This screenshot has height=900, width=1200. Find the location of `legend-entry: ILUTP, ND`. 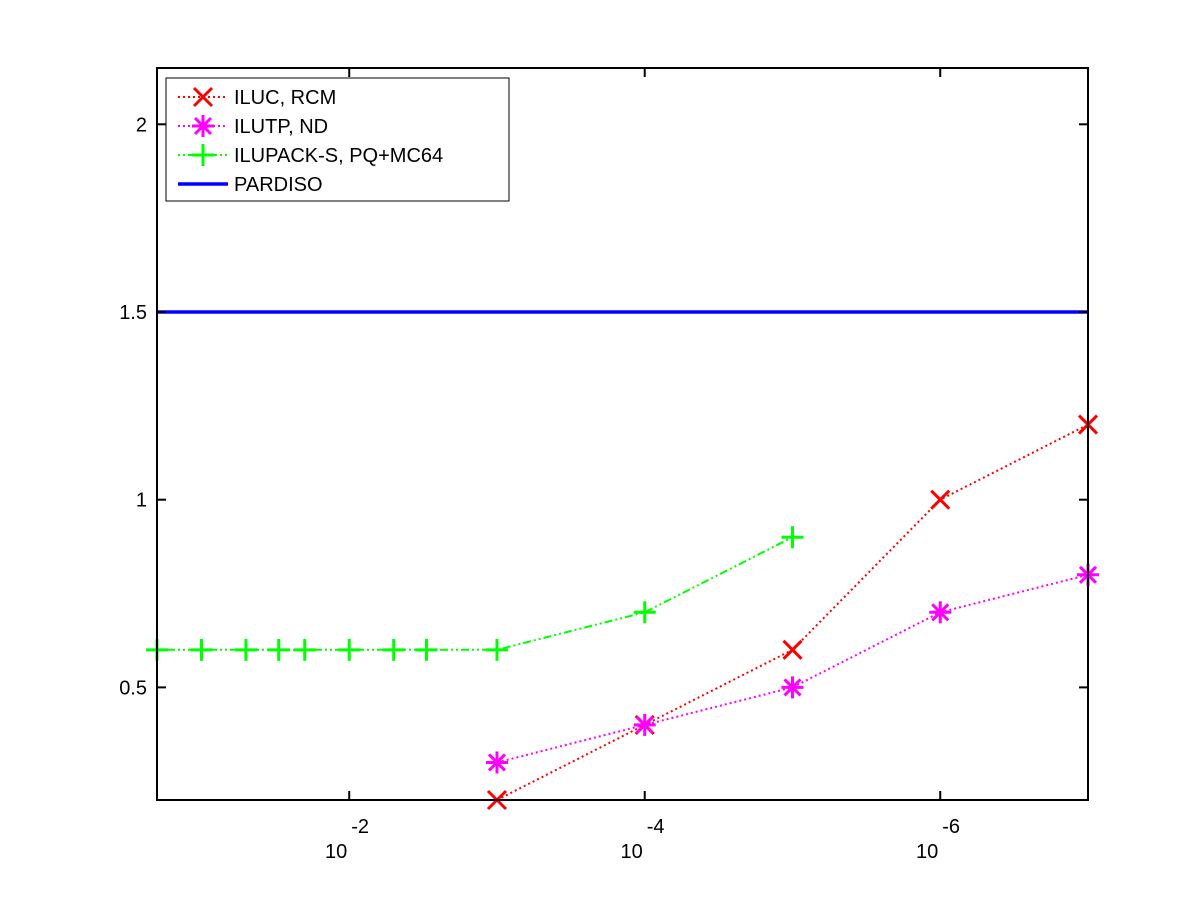

legend-entry: ILUTP, ND is located at coordinates (253, 126).